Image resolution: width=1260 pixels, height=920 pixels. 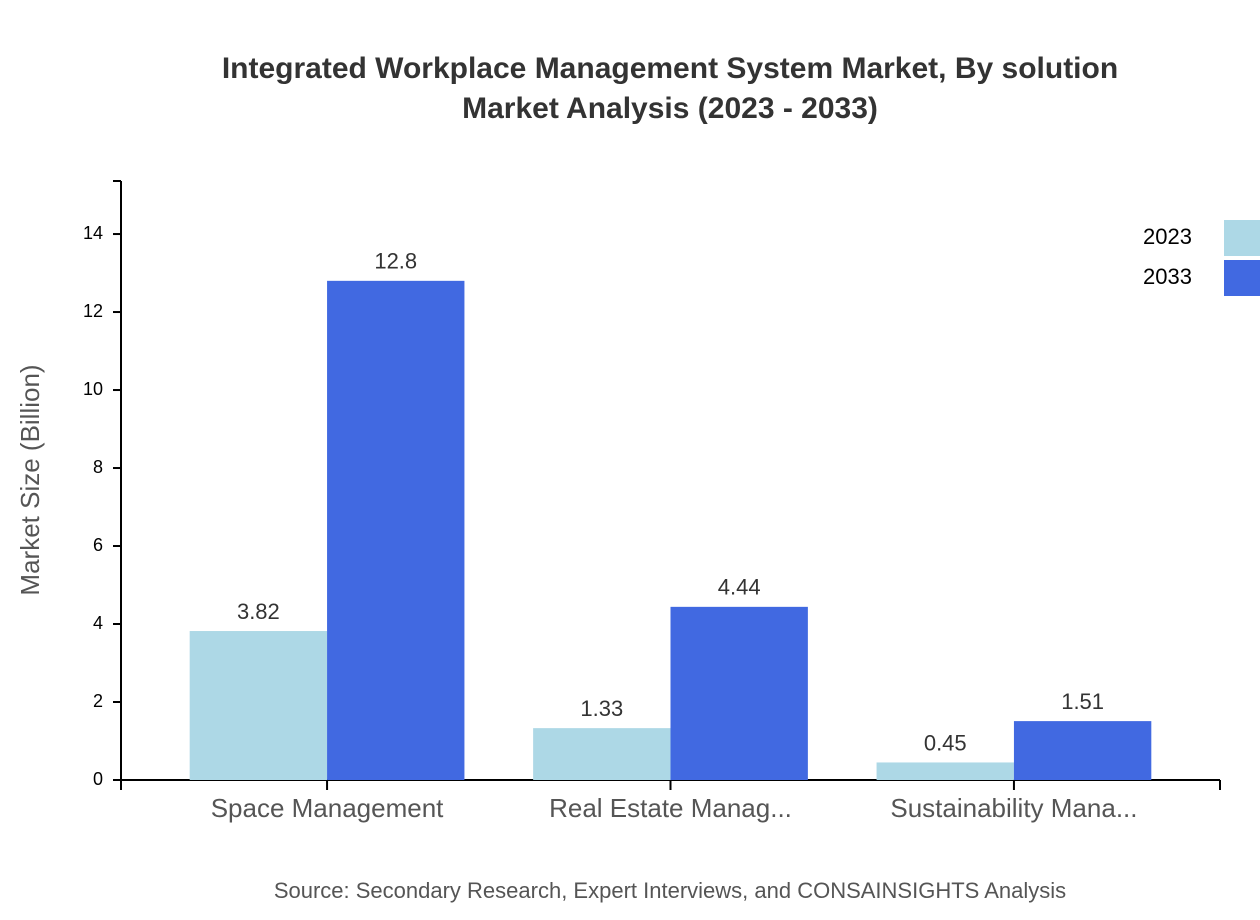 What do you see at coordinates (93, 389) in the screenshot?
I see `y-tick-label: 10` at bounding box center [93, 389].